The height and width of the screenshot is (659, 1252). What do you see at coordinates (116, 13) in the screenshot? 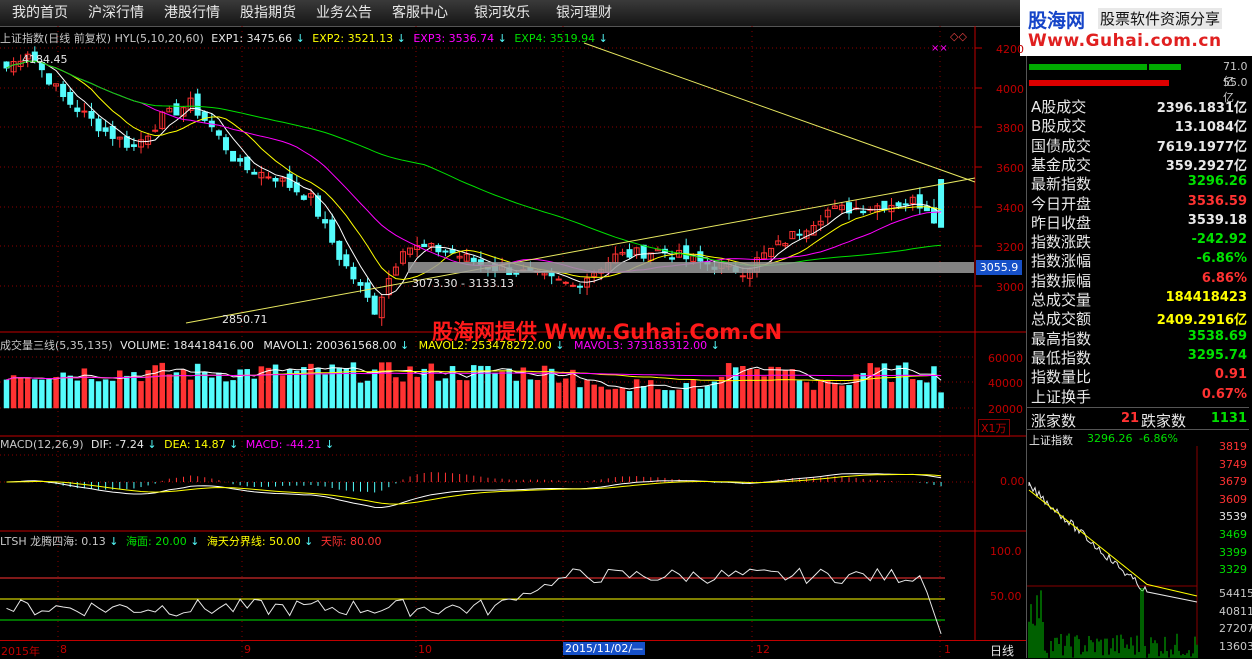
I see `menu-shsz-quotes: 沪深行情` at bounding box center [116, 13].